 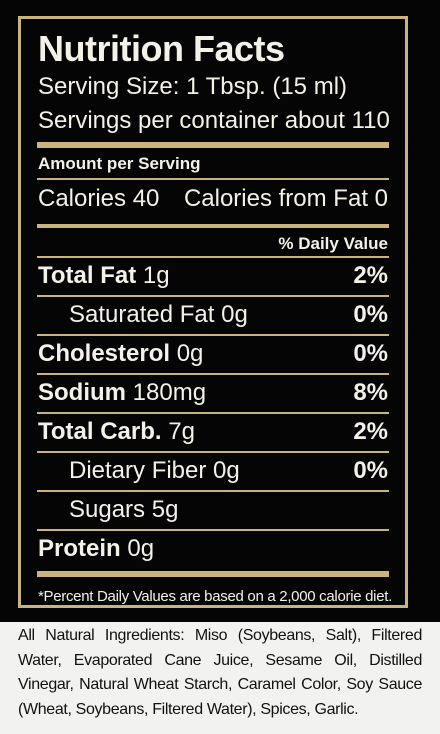 What do you see at coordinates (104, 353) in the screenshot?
I see `nutrient-name: Cholesterol` at bounding box center [104, 353].